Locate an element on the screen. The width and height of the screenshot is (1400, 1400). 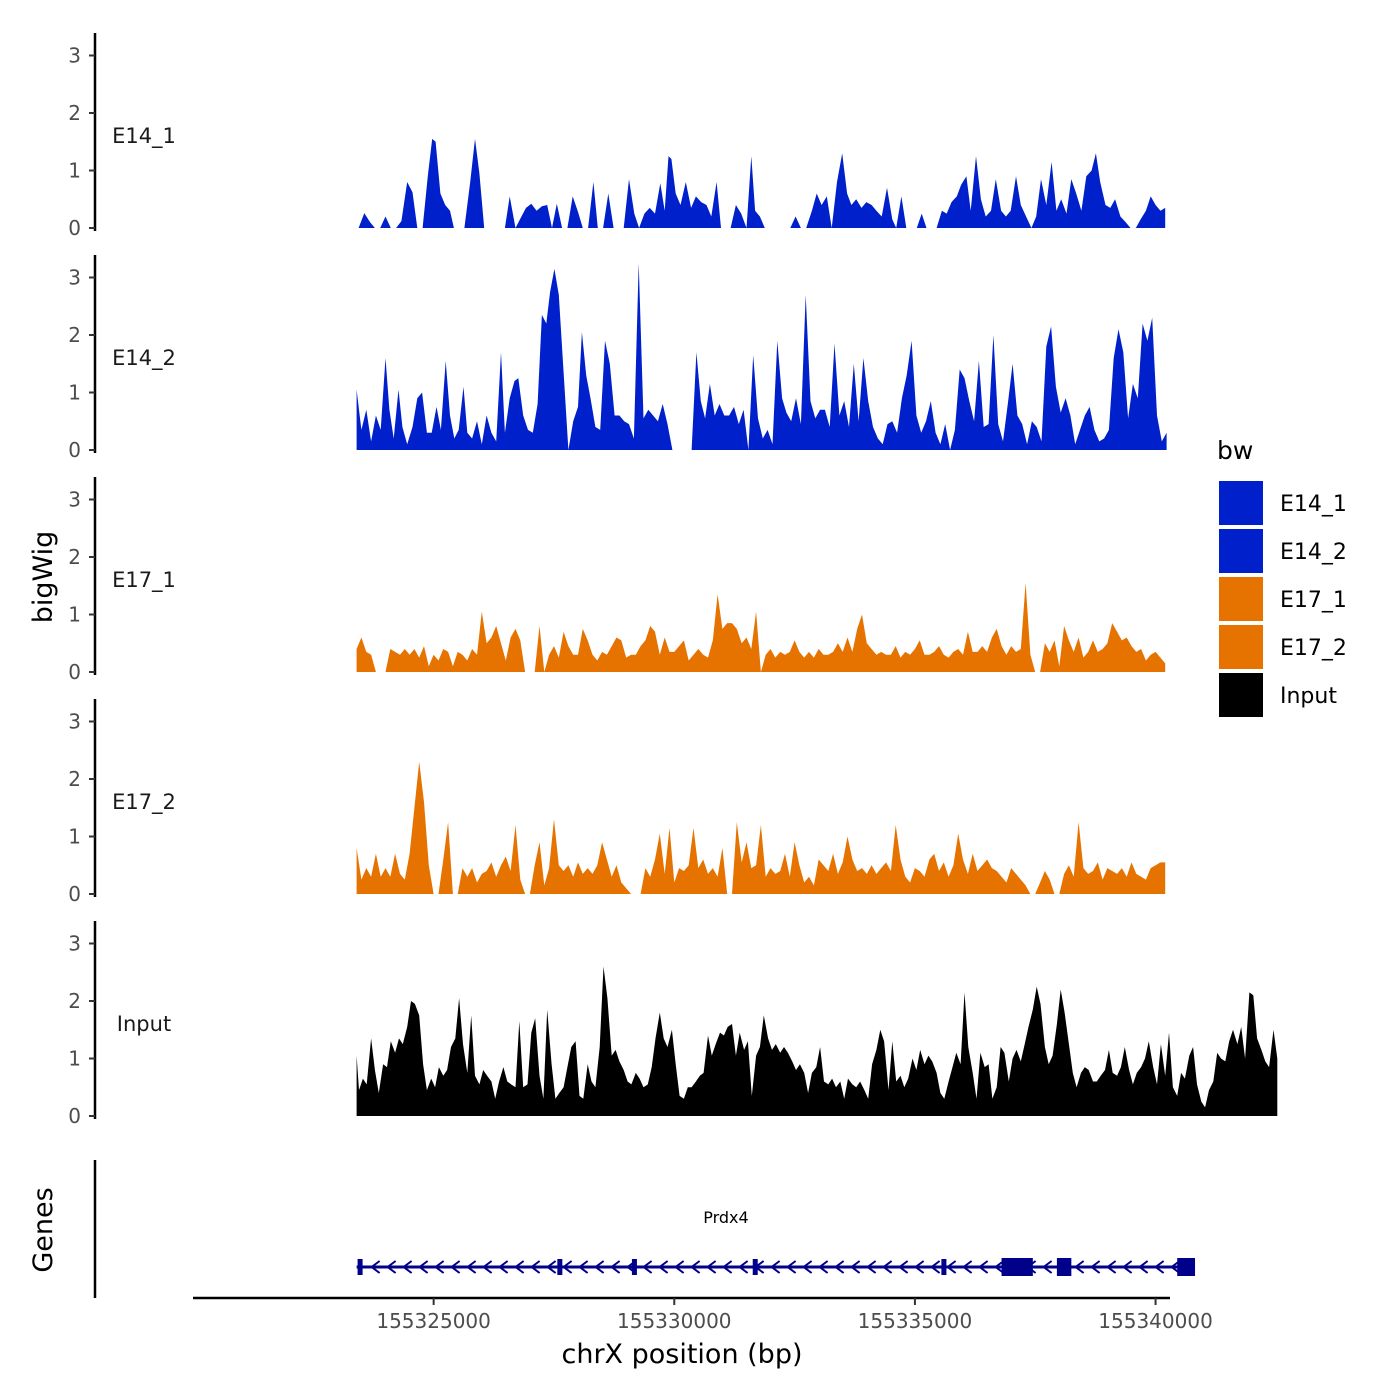
legend-label-Input: Input is located at coordinates (1308, 696).